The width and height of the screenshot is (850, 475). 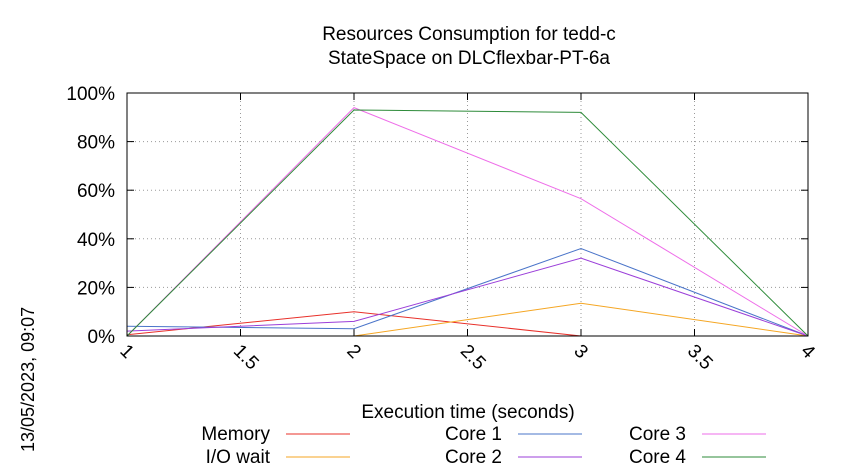 What do you see at coordinates (96, 288) in the screenshot?
I see `y-tick-label: 20%` at bounding box center [96, 288].